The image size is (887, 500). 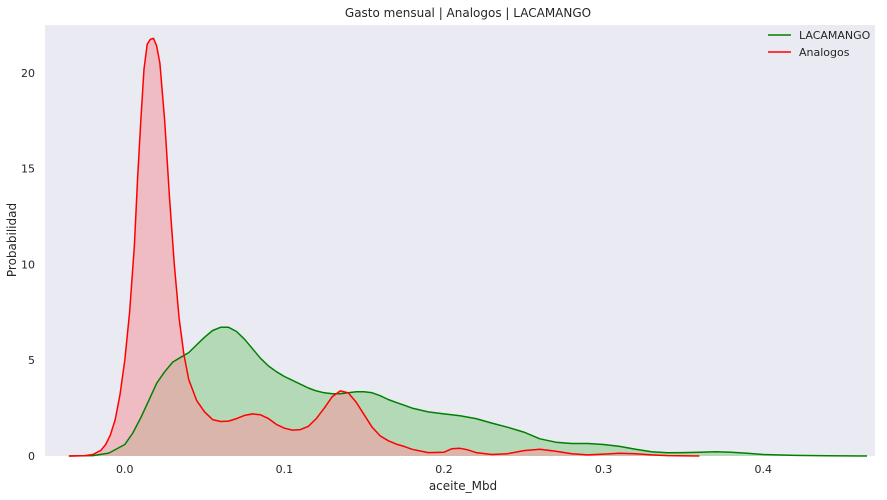 I want to click on x-axis-label: aceite_Mbd, so click(x=463, y=486).